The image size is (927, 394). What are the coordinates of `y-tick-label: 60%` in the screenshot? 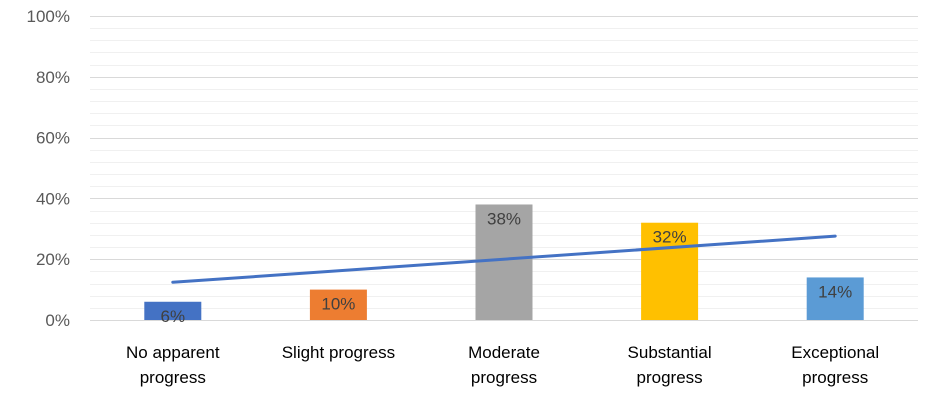 It's located at (53, 138).